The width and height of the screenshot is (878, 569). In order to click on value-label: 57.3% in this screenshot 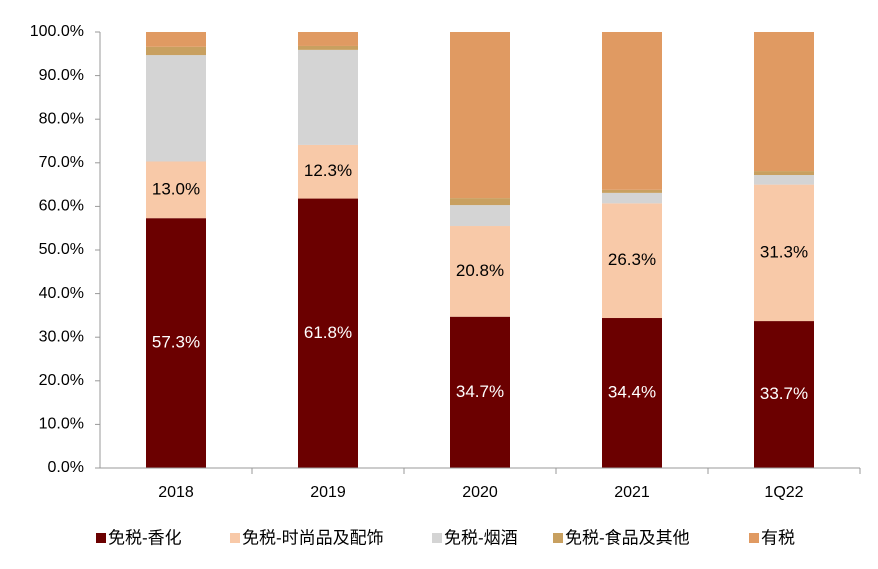, I will do `click(176, 342)`.